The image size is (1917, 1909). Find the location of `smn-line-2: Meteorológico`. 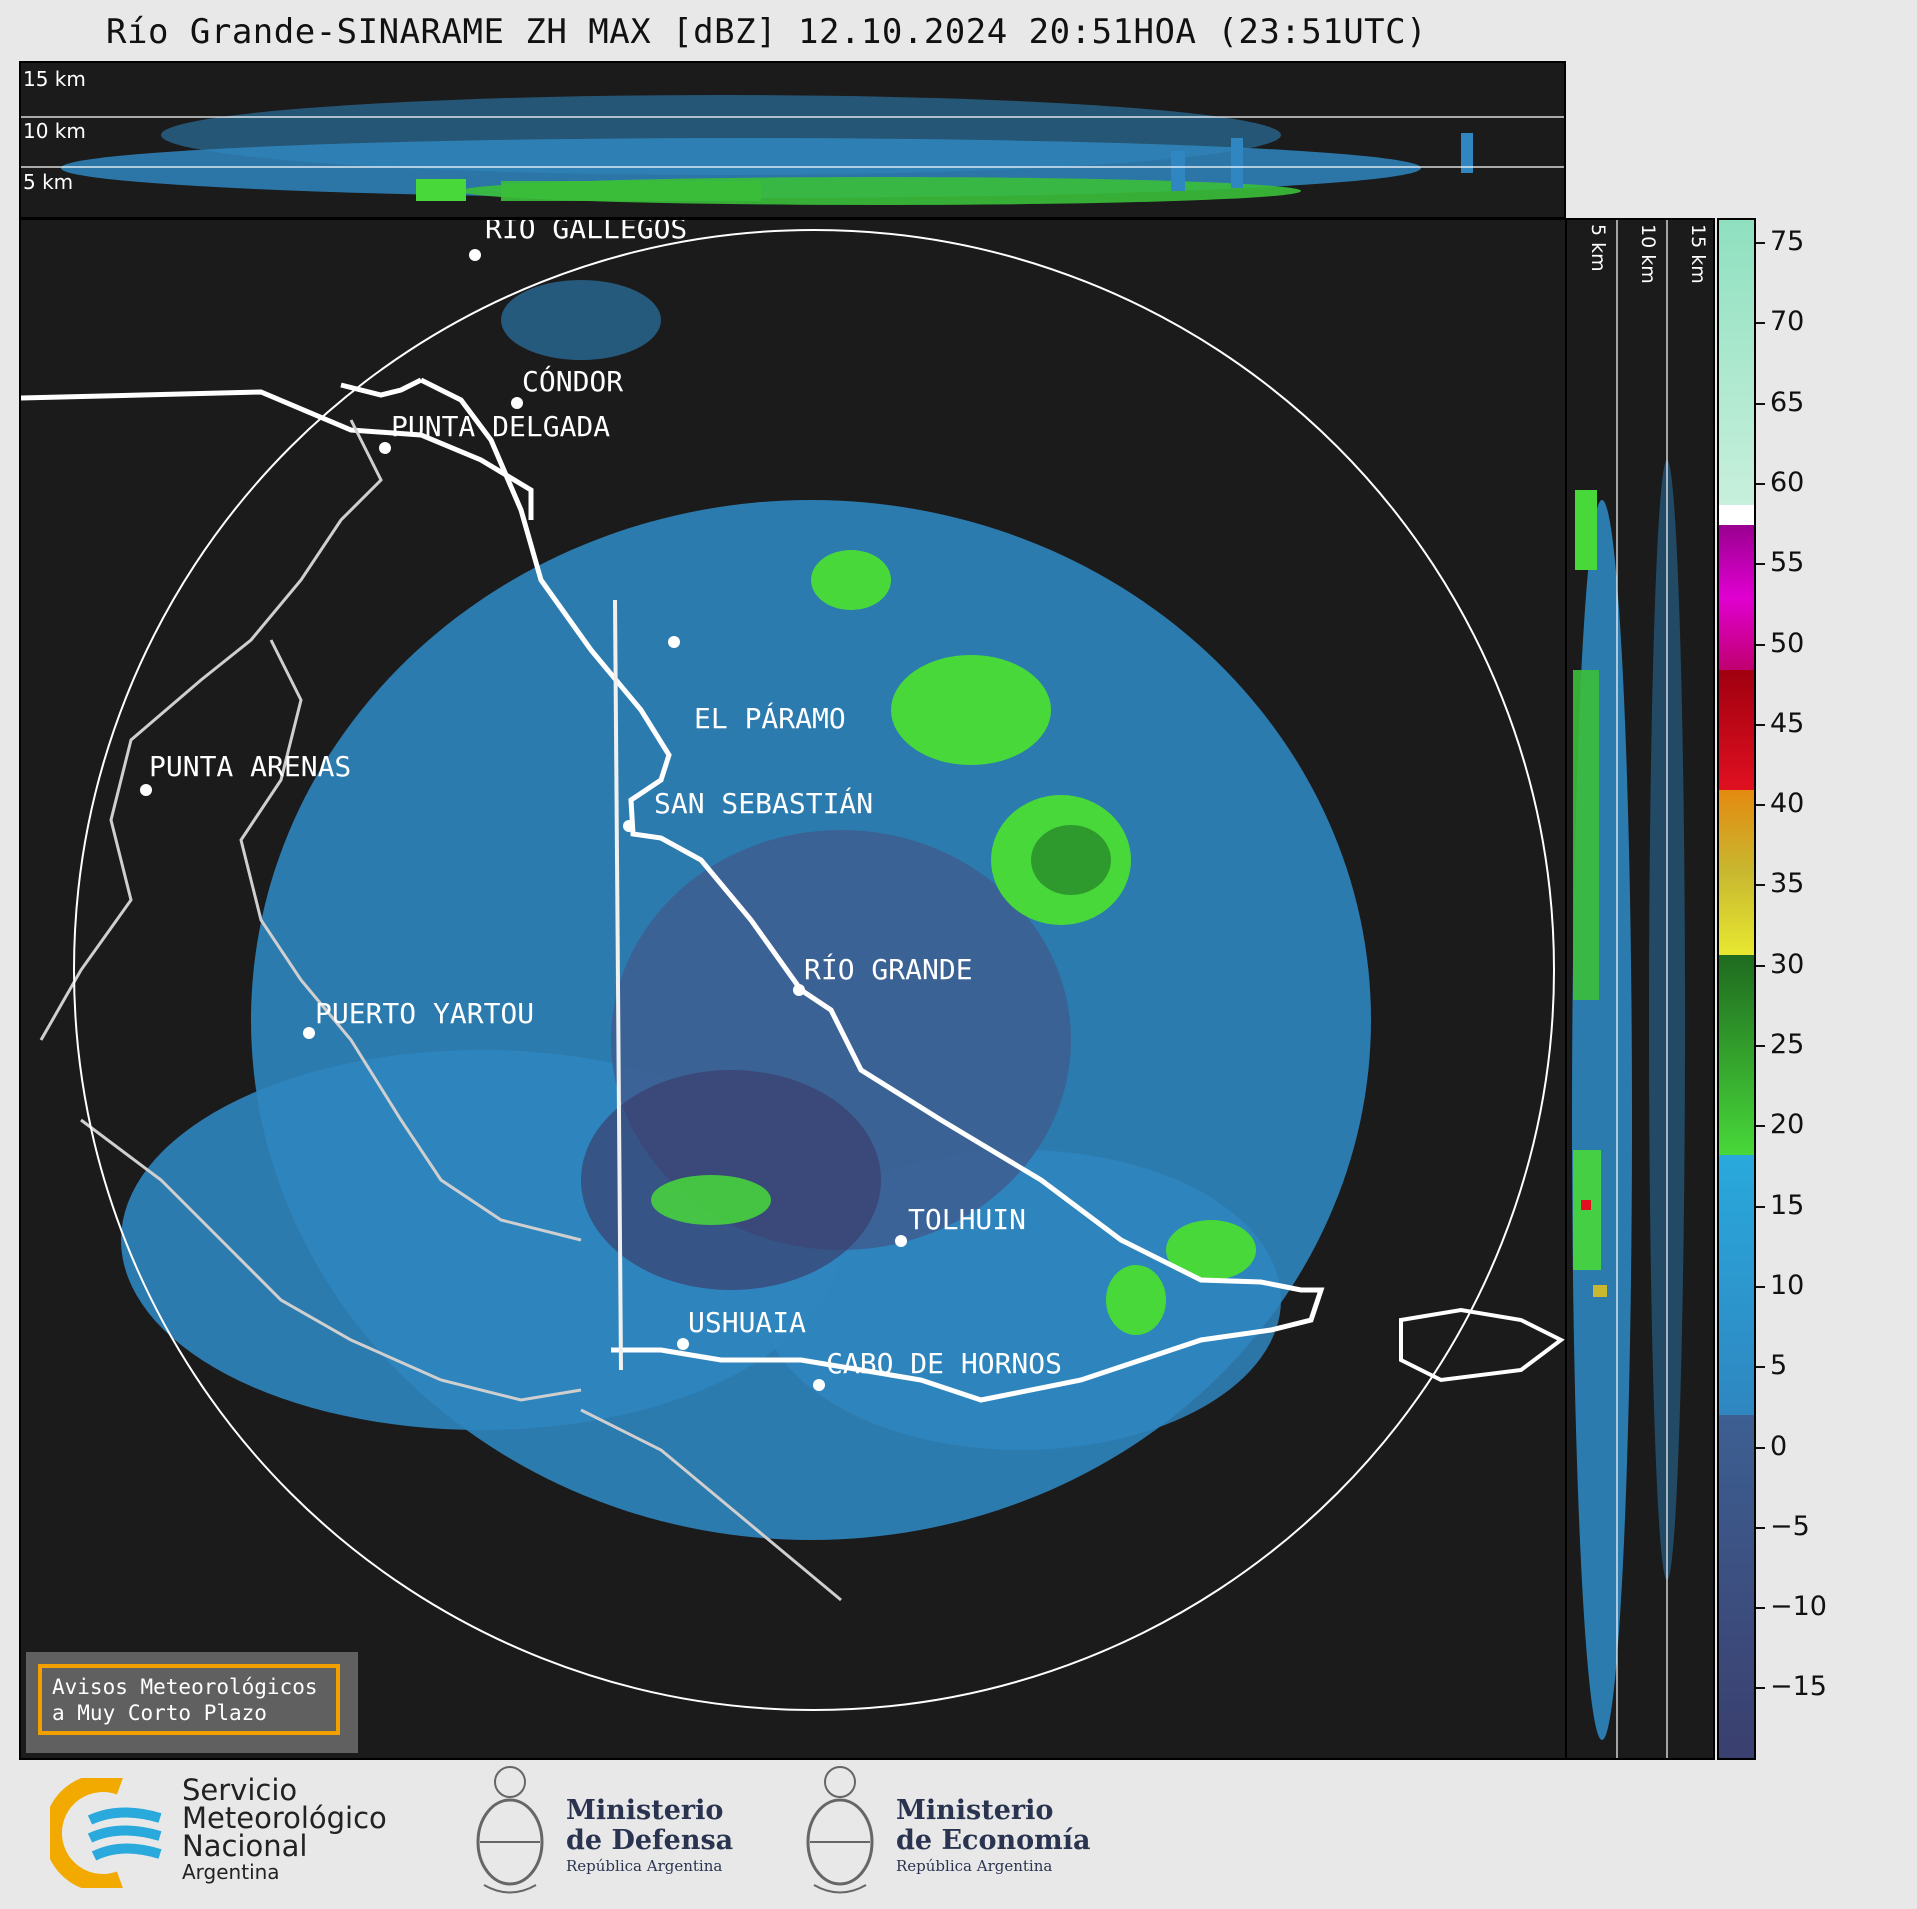

smn-line-2: Meteorológico is located at coordinates (284, 1818).